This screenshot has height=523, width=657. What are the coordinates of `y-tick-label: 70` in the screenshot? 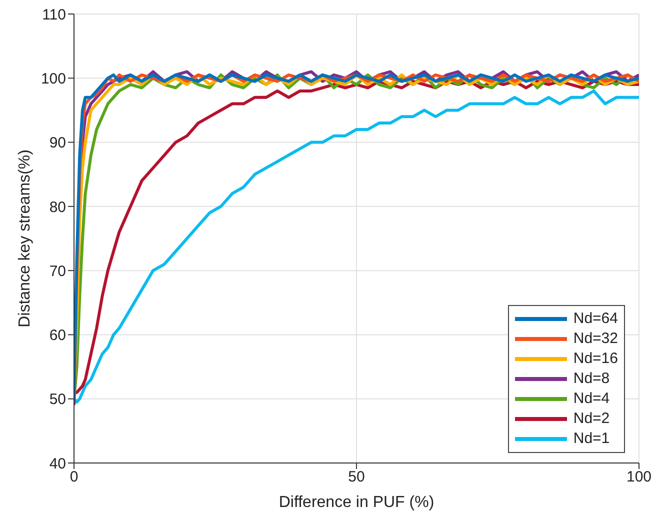 It's located at (57, 271).